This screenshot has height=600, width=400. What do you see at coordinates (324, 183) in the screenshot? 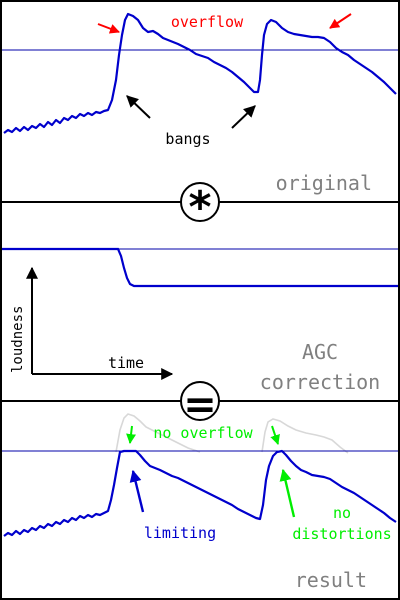
I see `original-caption: original` at bounding box center [324, 183].